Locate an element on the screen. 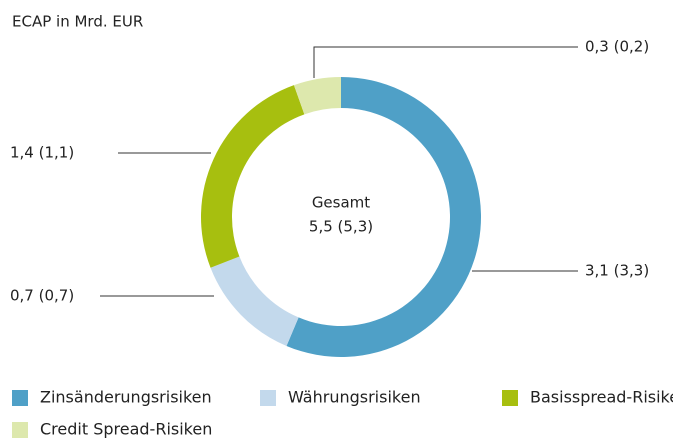 The width and height of the screenshot is (673, 443). data-label: 3,1 (3,3) is located at coordinates (617, 271).